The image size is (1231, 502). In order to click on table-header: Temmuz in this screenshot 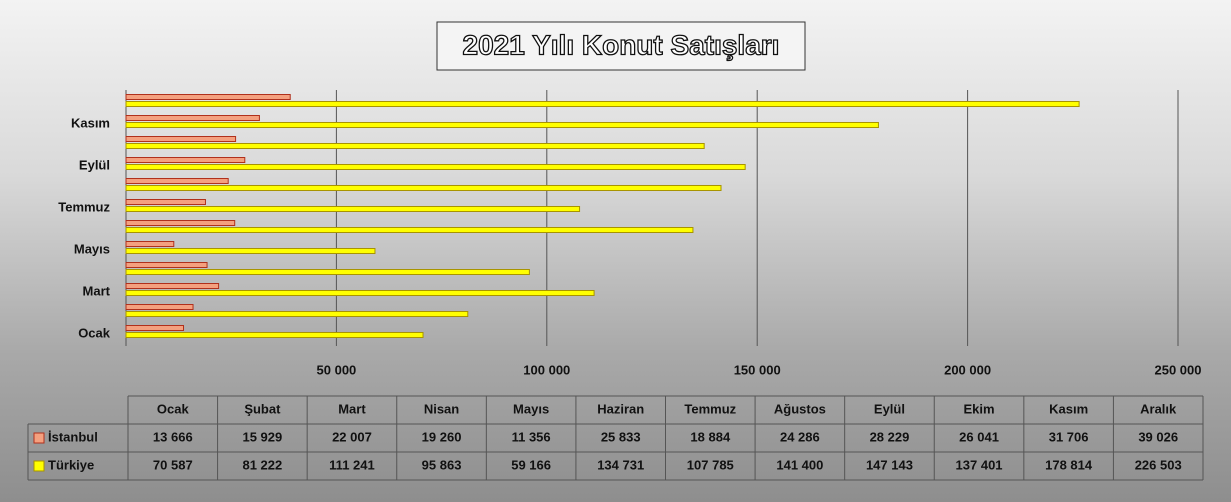, I will do `click(710, 408)`.